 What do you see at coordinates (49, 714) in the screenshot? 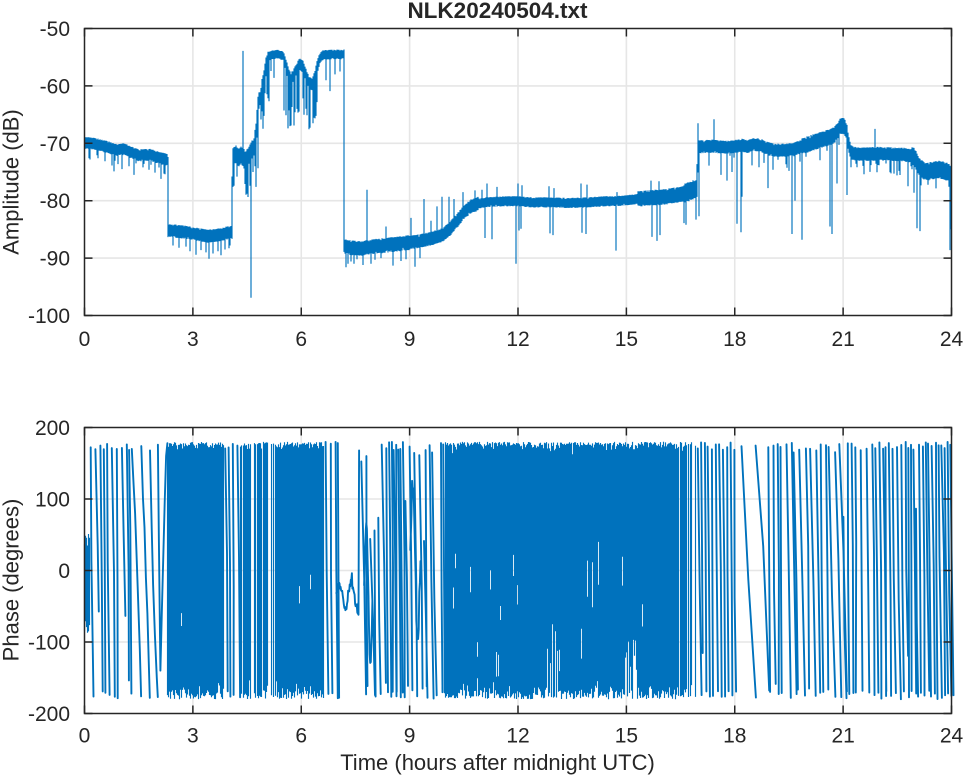
I see `svg-text: -200` at bounding box center [49, 714].